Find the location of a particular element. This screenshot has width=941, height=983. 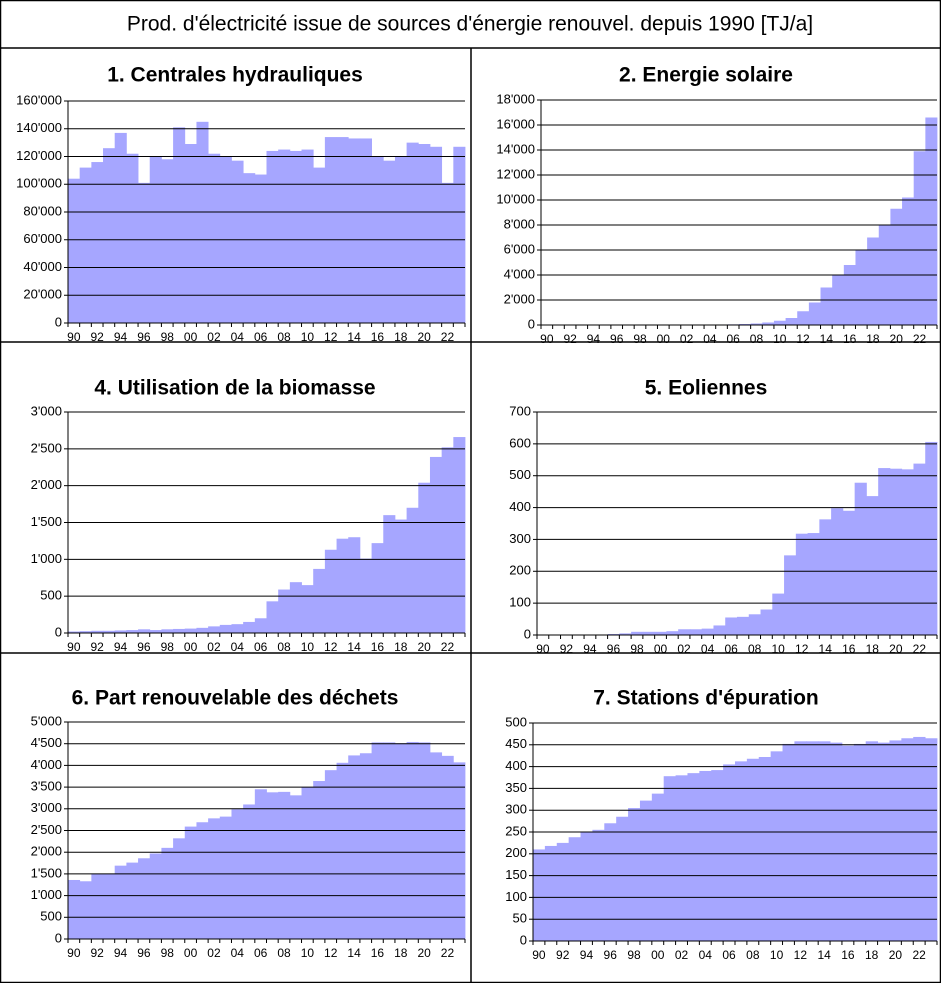

x-tick-label: 16 is located at coordinates (378, 337).